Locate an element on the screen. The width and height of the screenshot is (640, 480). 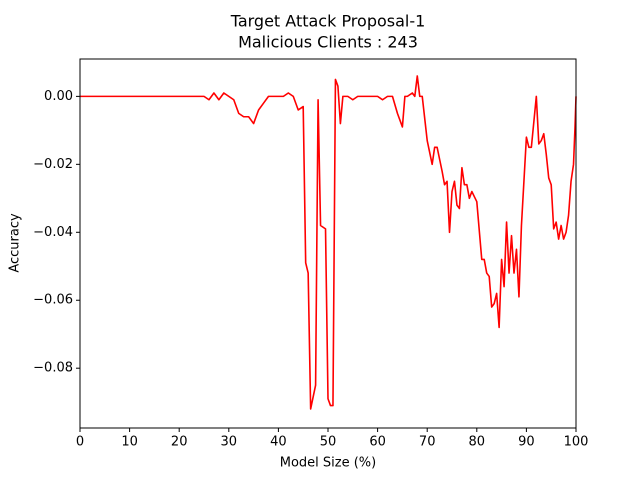
x-tick-label: 30 is located at coordinates (229, 442).